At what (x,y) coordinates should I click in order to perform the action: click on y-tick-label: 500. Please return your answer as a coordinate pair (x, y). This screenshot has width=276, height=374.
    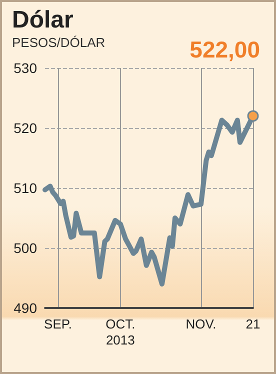
    Looking at the image, I should click on (26, 248).